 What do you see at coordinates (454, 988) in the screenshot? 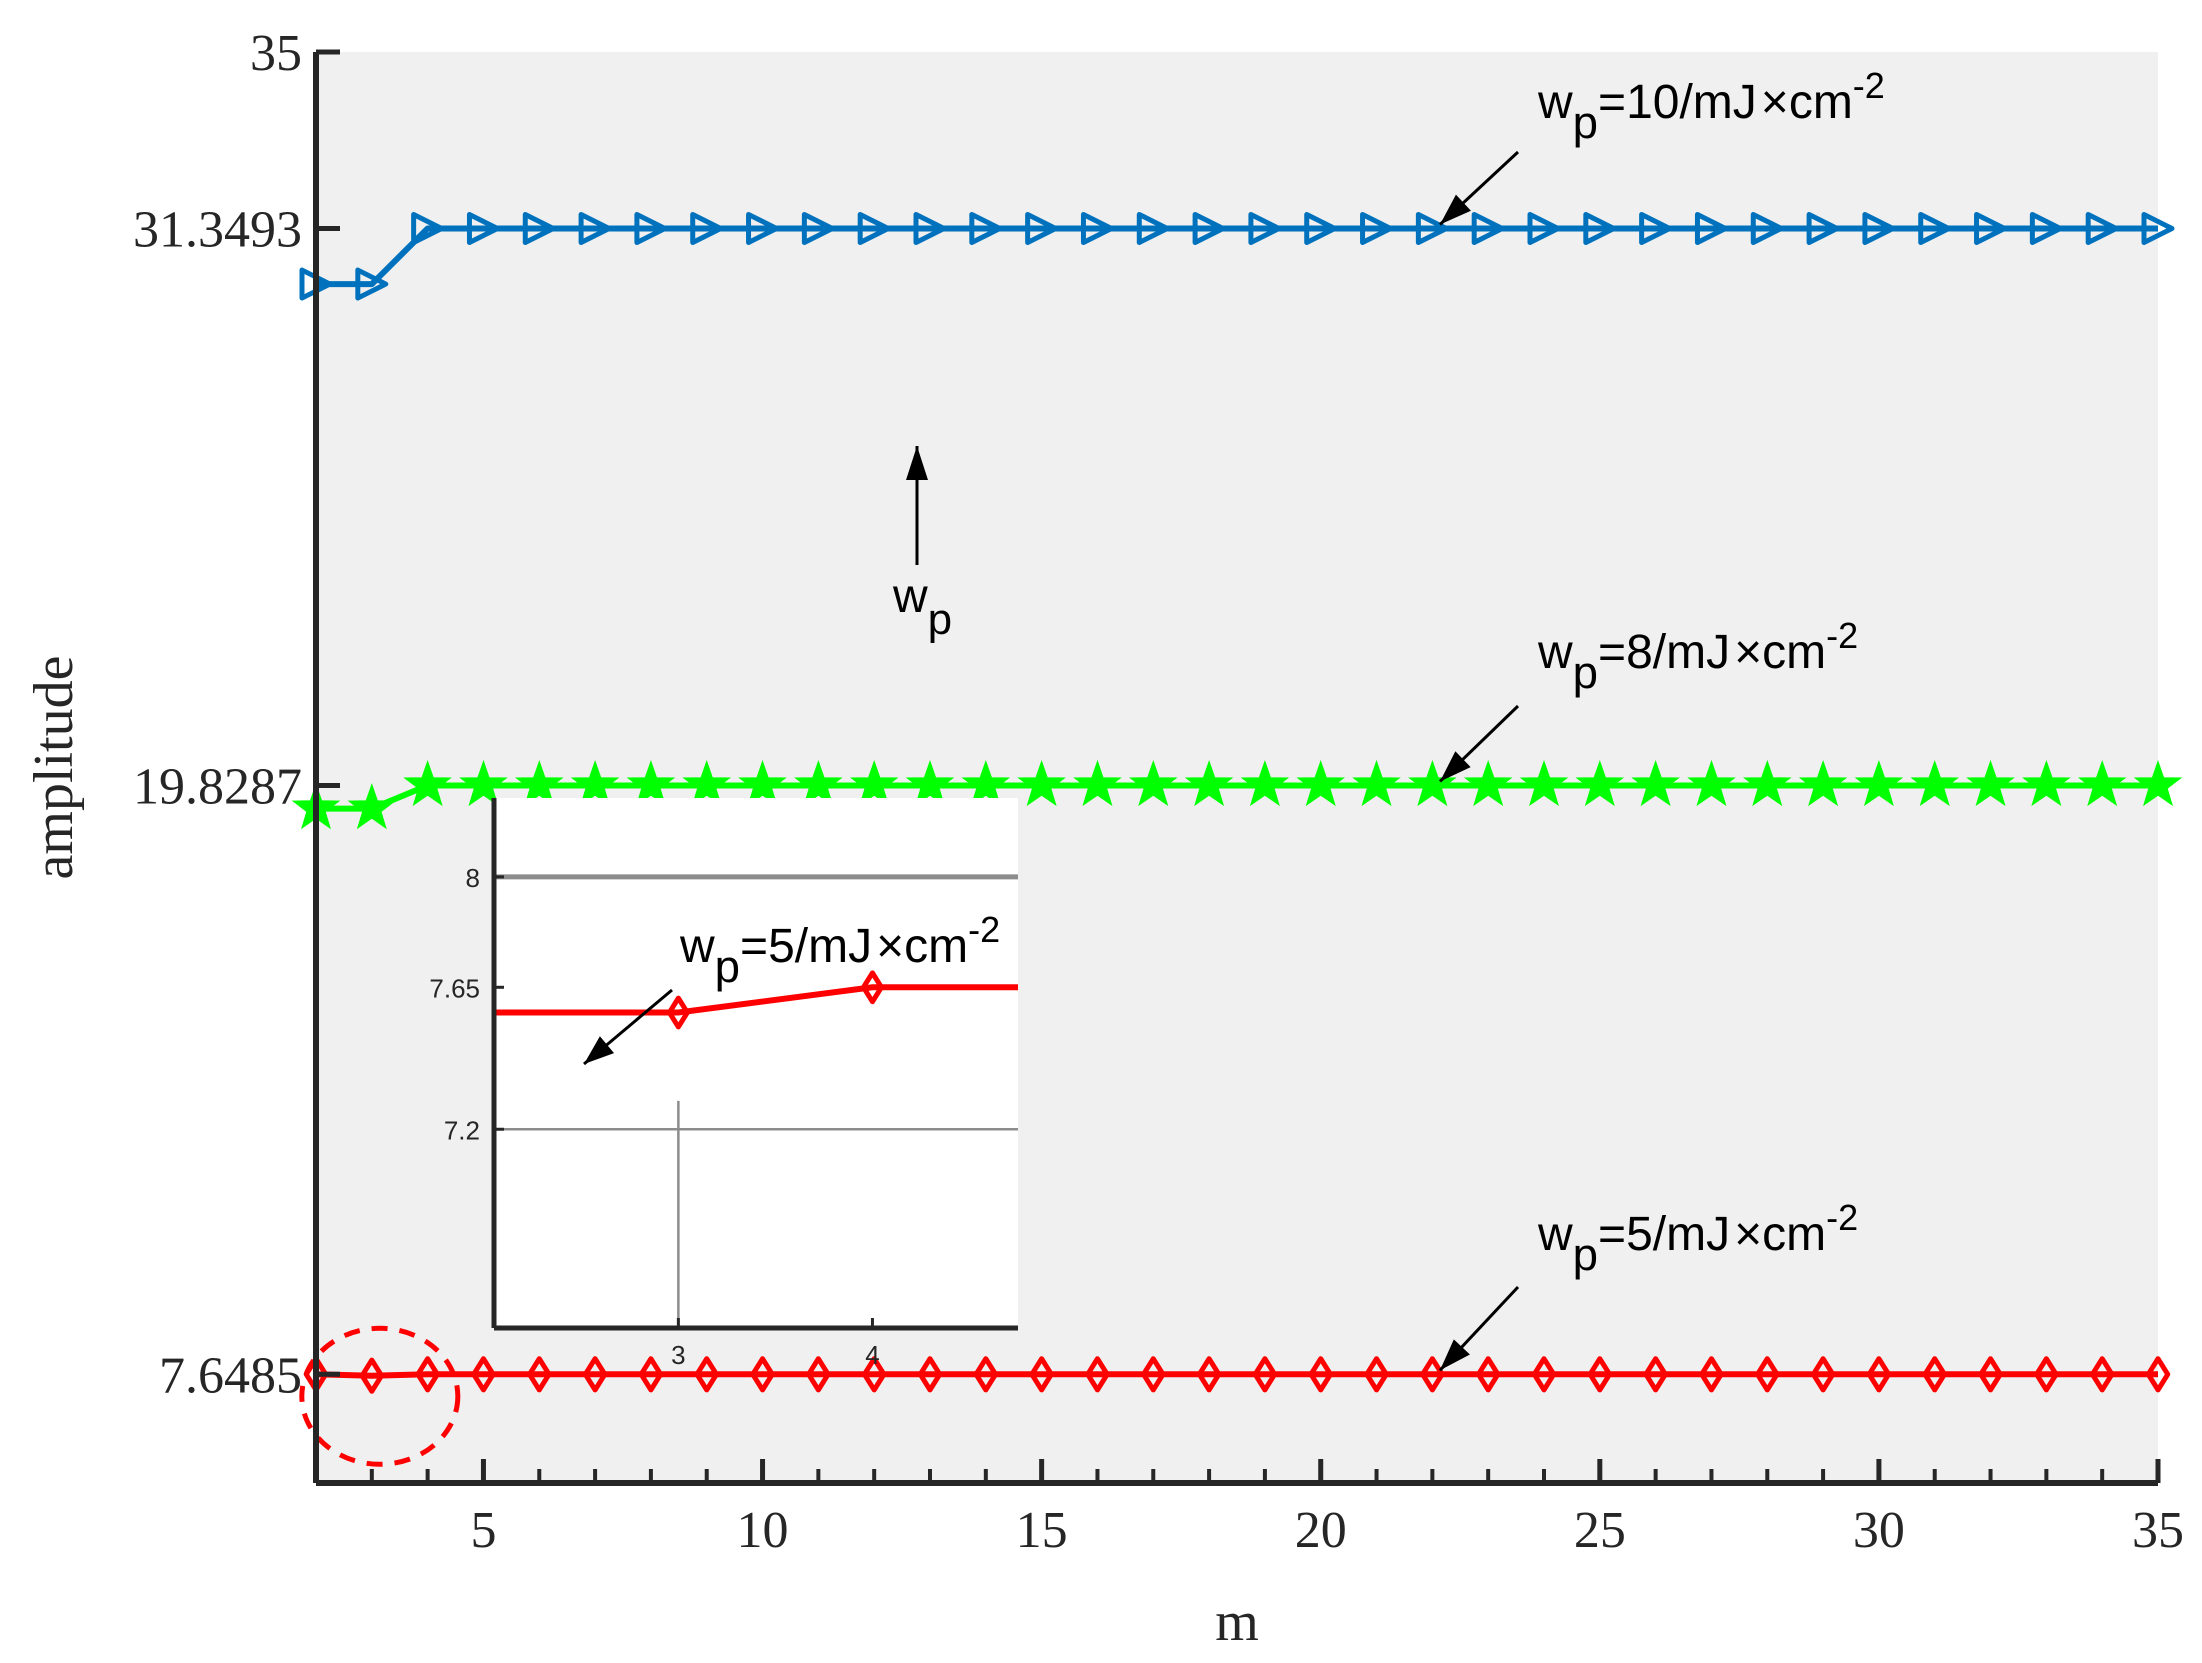
I see `inset-y-tick-label: 7.65` at bounding box center [454, 988].